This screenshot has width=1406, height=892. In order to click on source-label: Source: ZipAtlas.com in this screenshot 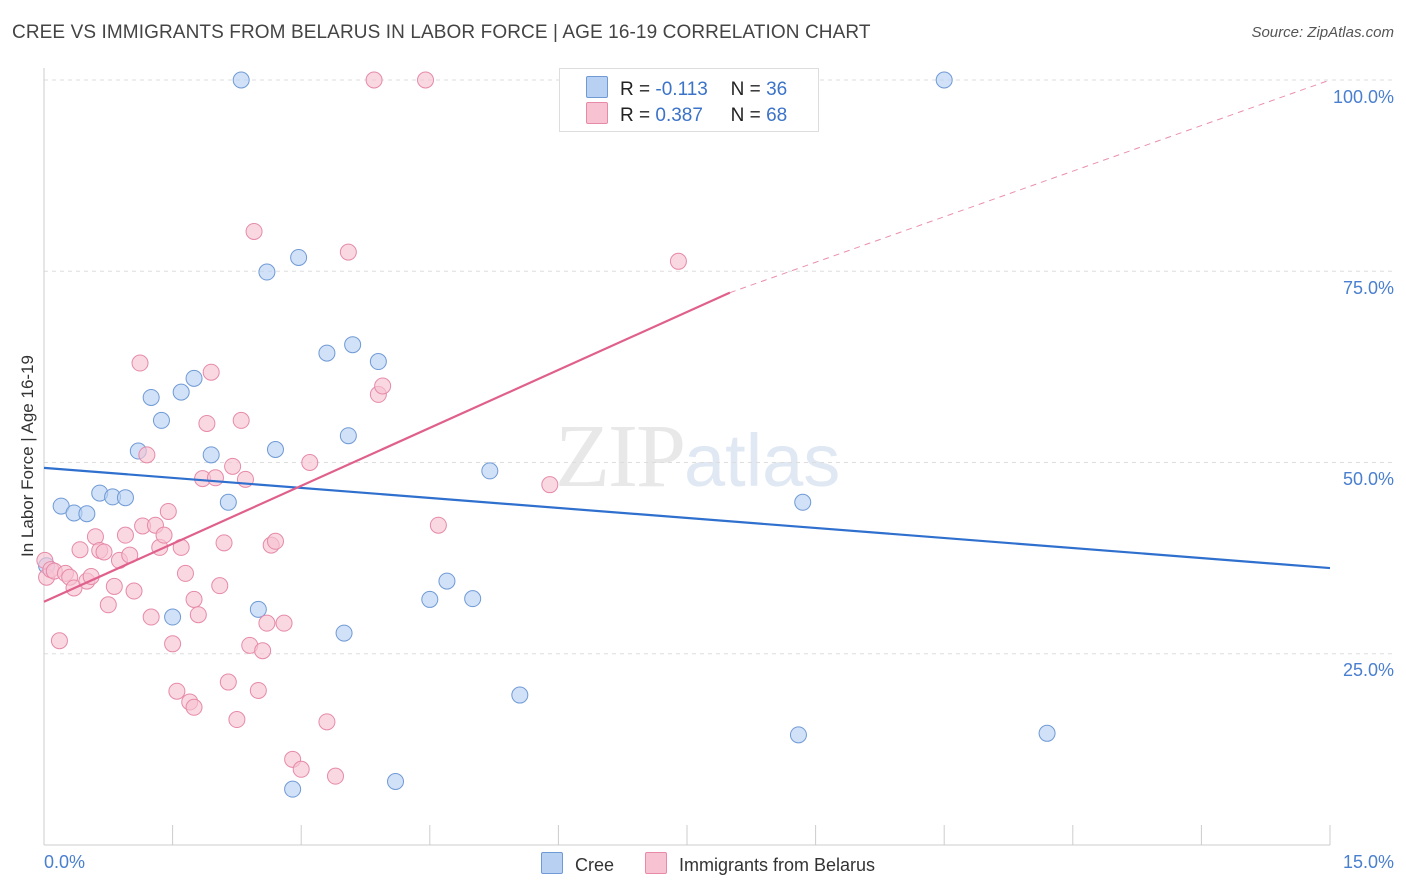, I will do `click(1322, 32)`.